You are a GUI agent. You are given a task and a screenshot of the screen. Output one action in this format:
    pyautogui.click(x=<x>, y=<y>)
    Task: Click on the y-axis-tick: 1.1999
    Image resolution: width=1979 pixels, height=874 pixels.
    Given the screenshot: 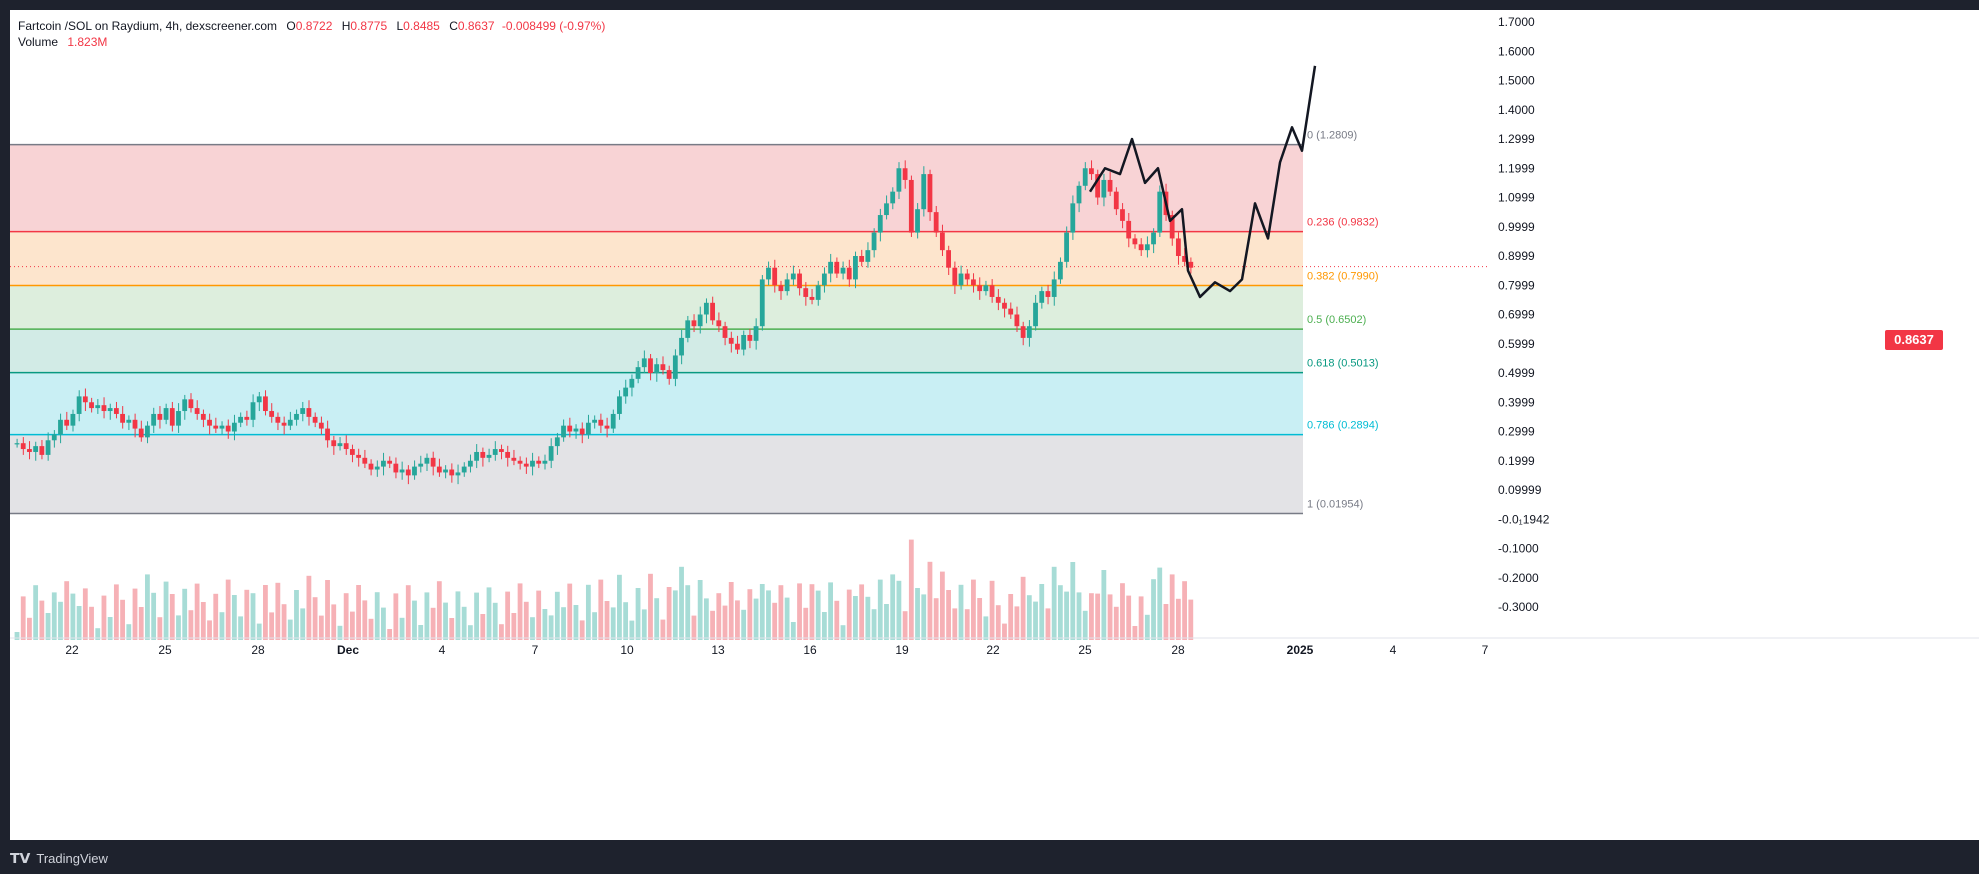 What is the action you would take?
    pyautogui.click(x=1516, y=168)
    